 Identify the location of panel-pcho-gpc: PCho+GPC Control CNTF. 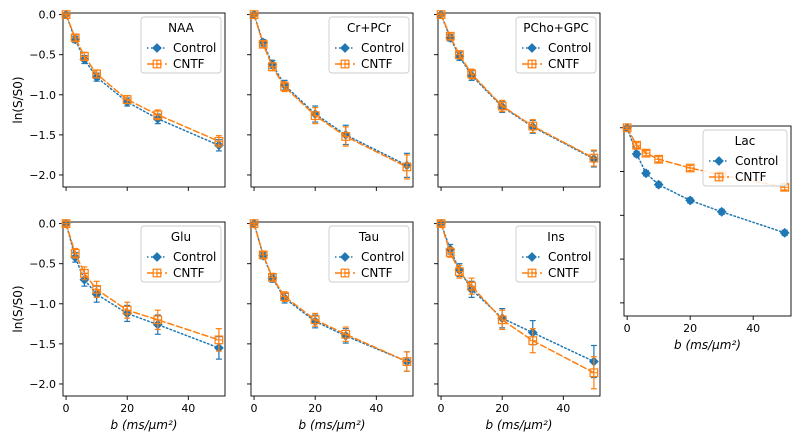
(517, 100).